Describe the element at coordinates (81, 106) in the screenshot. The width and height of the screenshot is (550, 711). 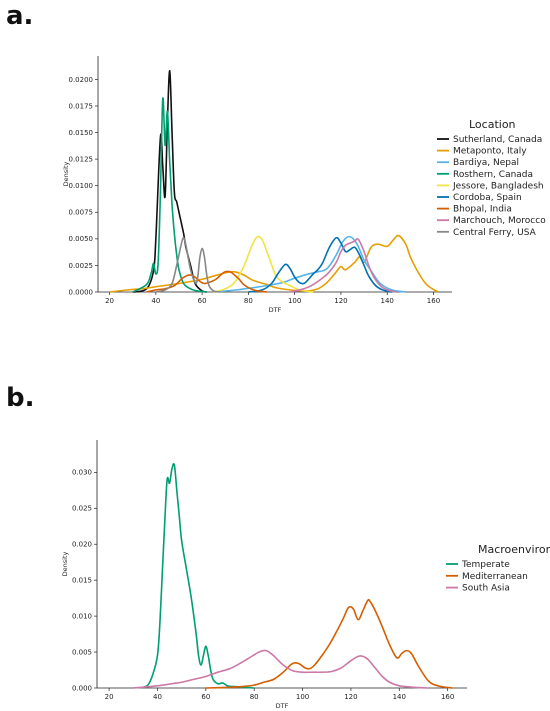
I see `y-tick-label: 0.0175` at that location.